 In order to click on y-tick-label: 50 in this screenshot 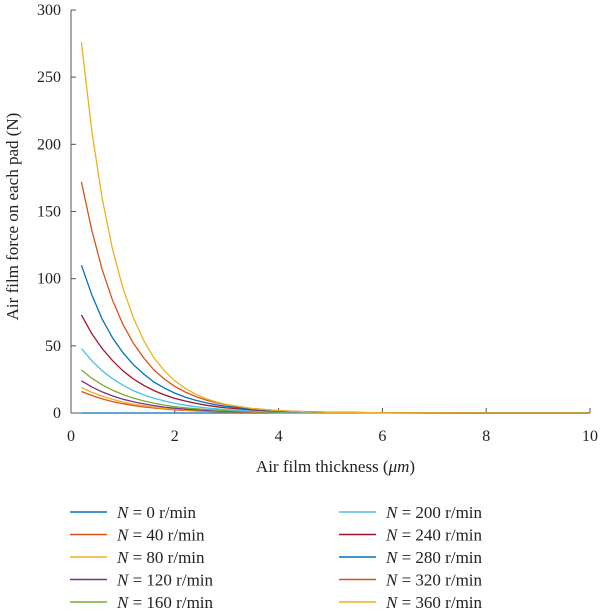, I will do `click(53, 346)`.